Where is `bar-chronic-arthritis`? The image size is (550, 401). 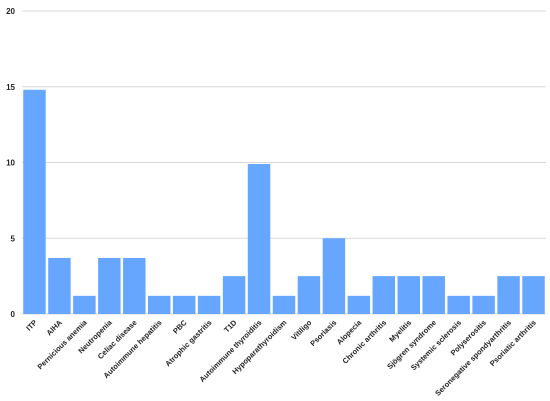 bar-chronic-arthritis is located at coordinates (384, 295).